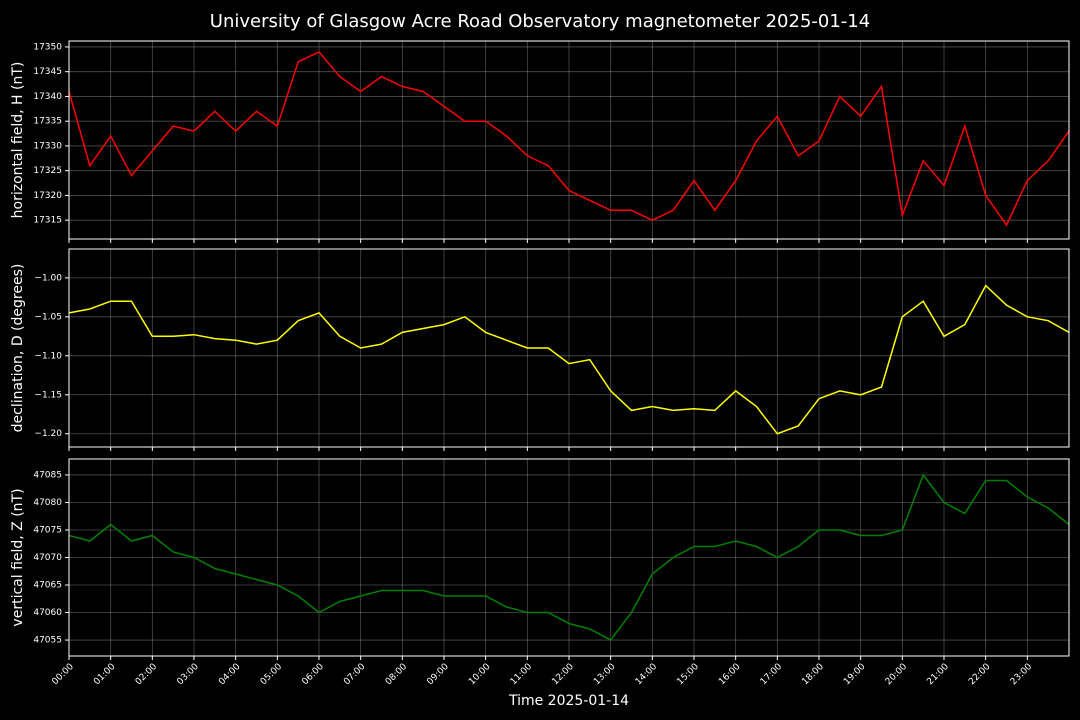 This screenshot has width=1080, height=720. I want to click on x-tick-label: 09:00, so click(438, 675).